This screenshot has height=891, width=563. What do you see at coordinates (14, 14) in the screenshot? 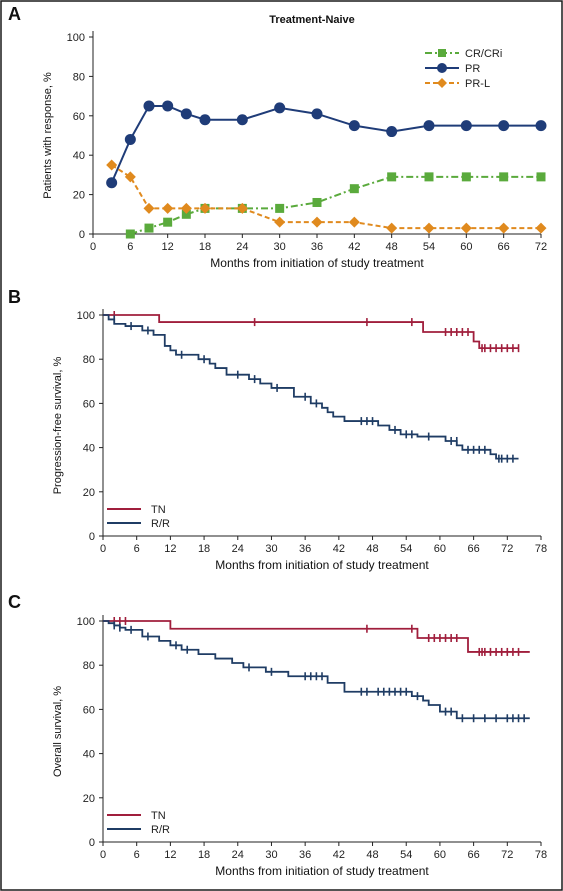
I see `panel-letter: A` at bounding box center [14, 14].